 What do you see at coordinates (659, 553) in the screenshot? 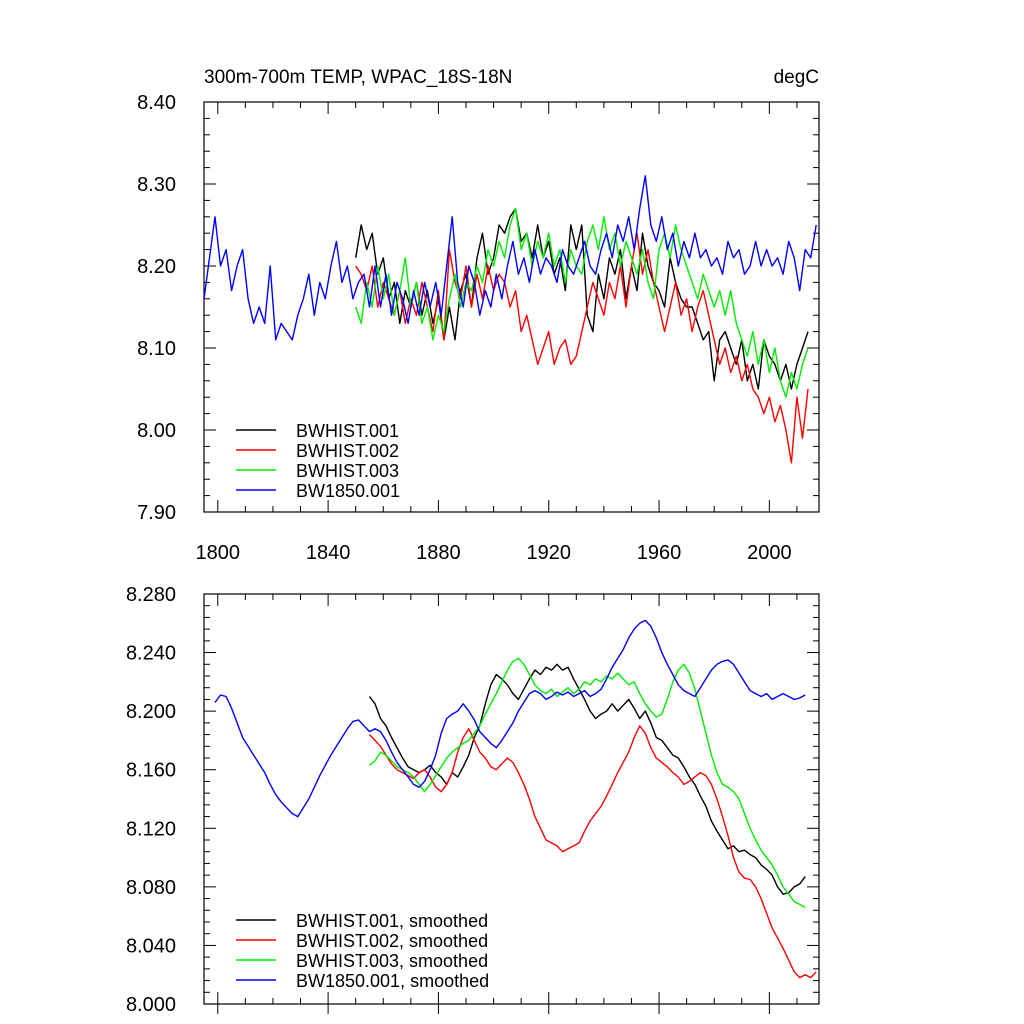
I see `x-tick-label: 1960` at bounding box center [659, 553].